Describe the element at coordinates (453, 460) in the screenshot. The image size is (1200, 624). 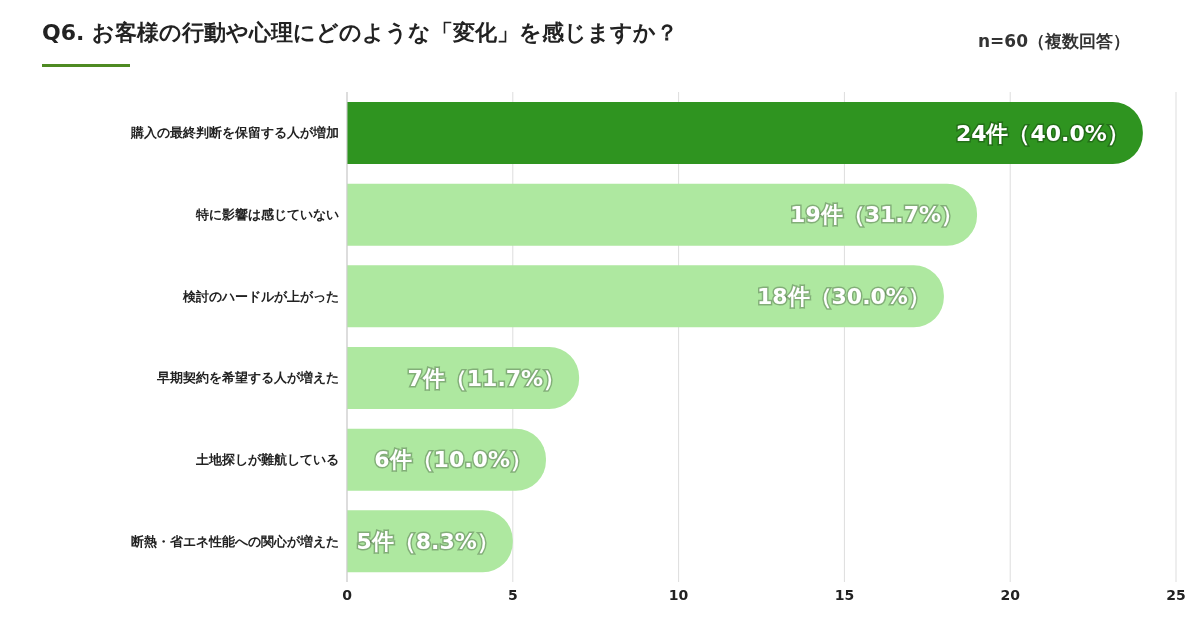
I see `data-label: 6件（10.0%）` at that location.